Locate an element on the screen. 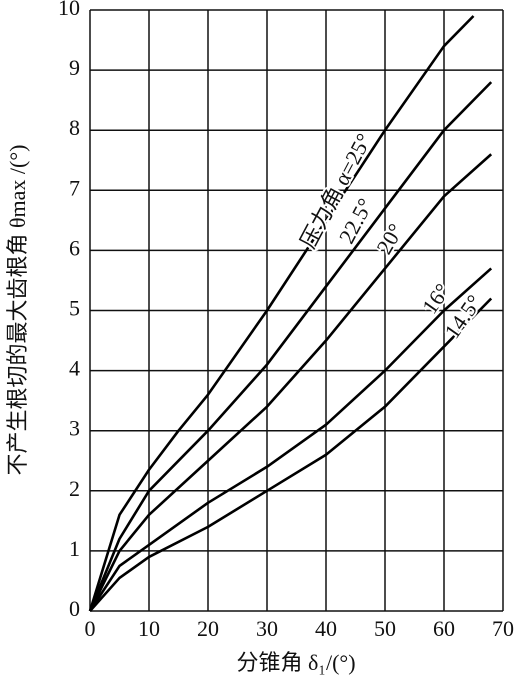  line-label: 16° is located at coordinates (436, 299).